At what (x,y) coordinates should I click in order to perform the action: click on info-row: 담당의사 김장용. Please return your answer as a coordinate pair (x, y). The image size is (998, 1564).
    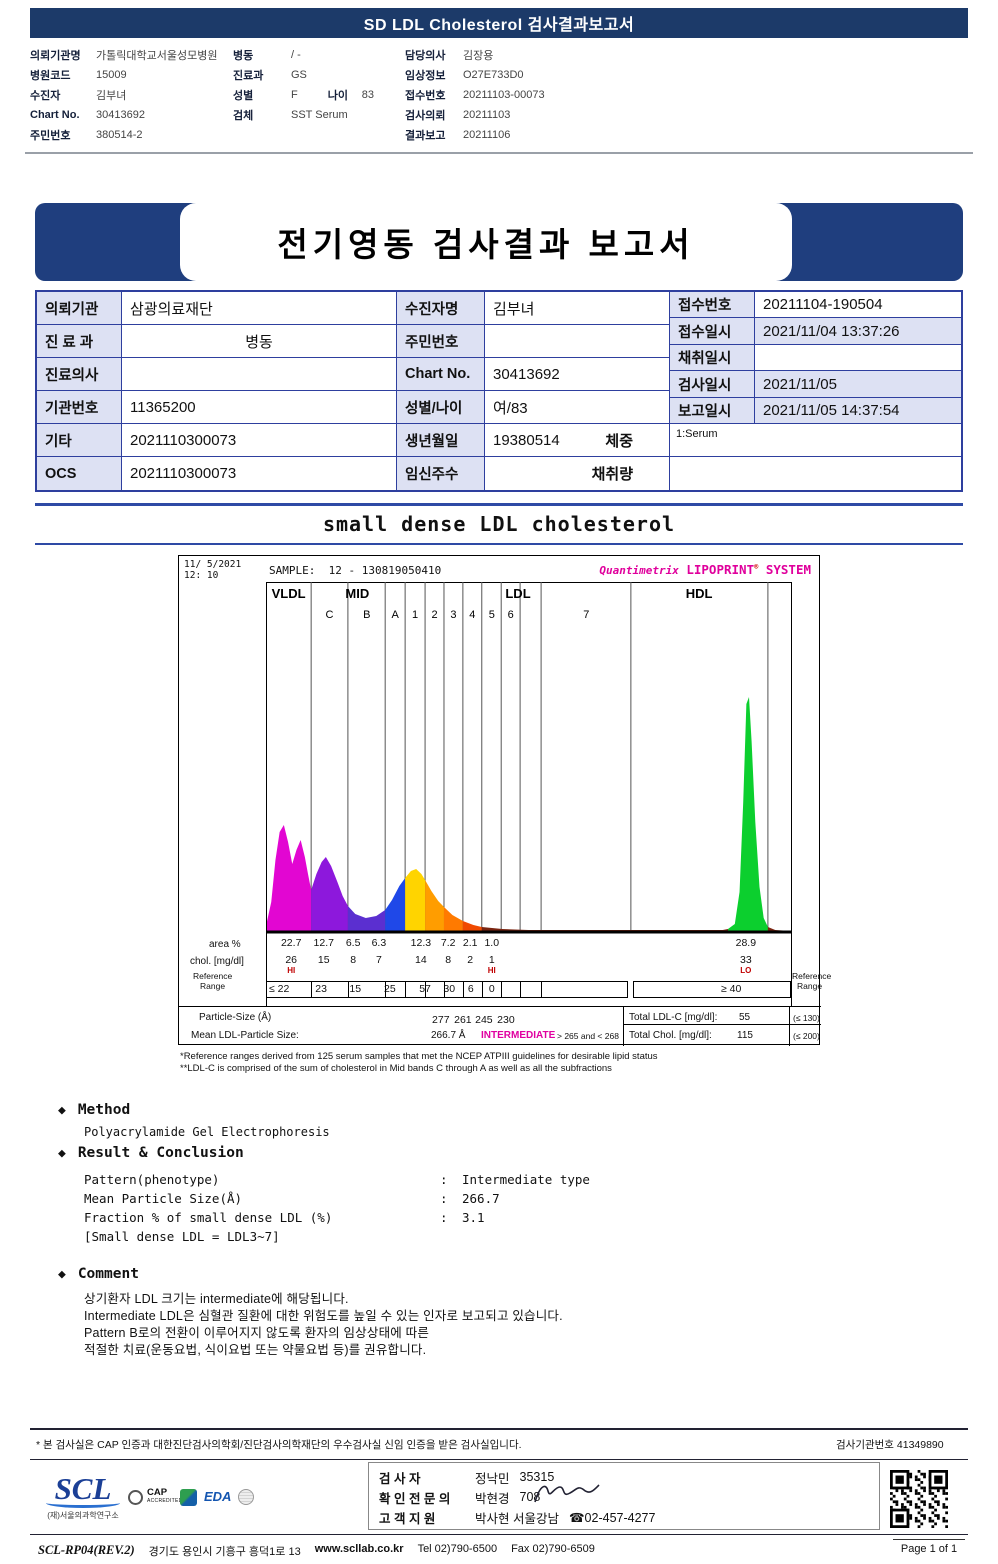
    Looking at the image, I should click on (475, 55).